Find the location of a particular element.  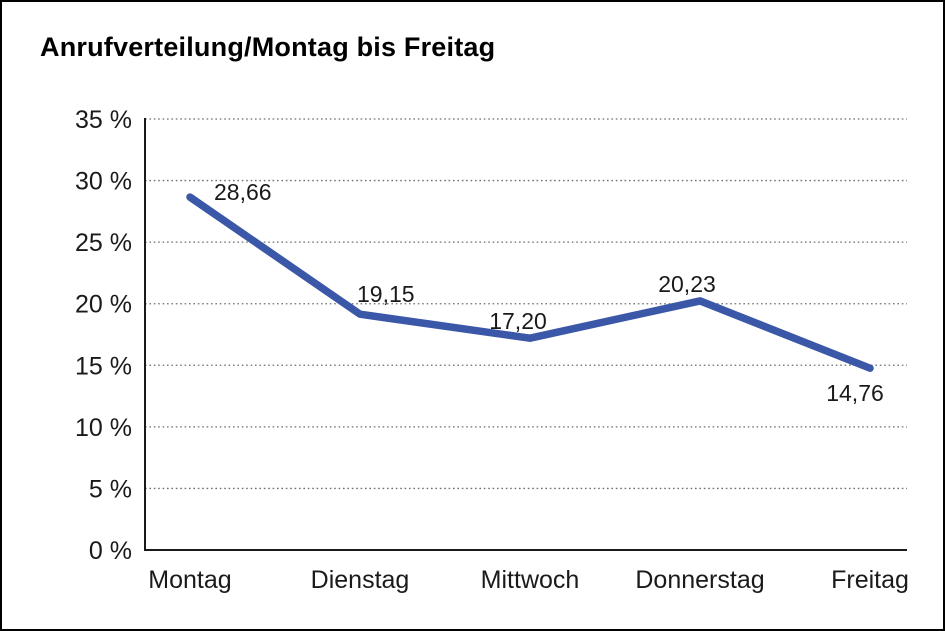

chart-title: Anrufverteilung/Montag bis Freitag is located at coordinates (268, 47).